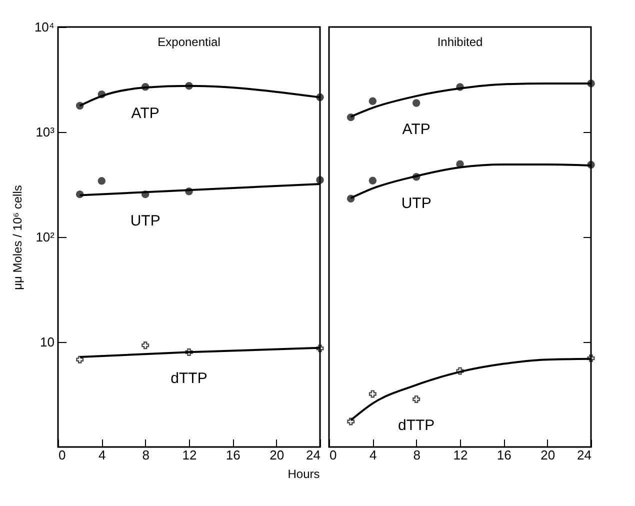 The width and height of the screenshot is (635, 506). Describe the element at coordinates (46, 132) in the screenshot. I see `y-tick-label: 10³` at that location.